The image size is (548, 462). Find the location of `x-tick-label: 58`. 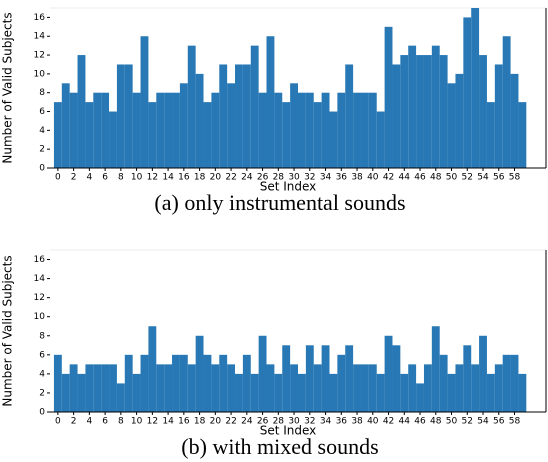

x-tick-label: 58 is located at coordinates (515, 178).